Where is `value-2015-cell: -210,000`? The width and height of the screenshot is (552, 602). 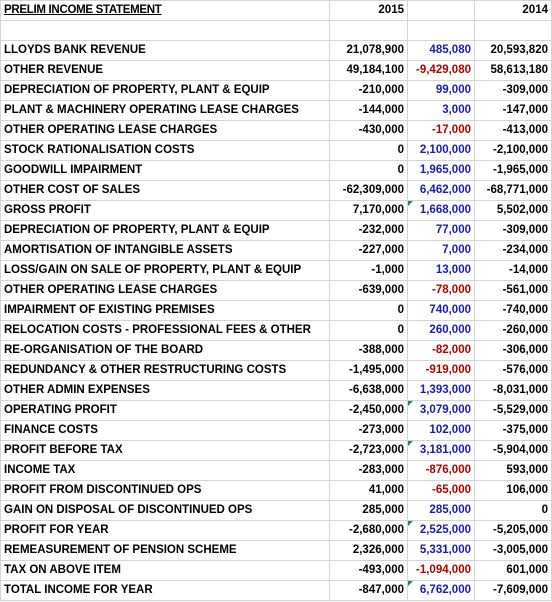 value-2015-cell: -210,000 is located at coordinates (368, 90).